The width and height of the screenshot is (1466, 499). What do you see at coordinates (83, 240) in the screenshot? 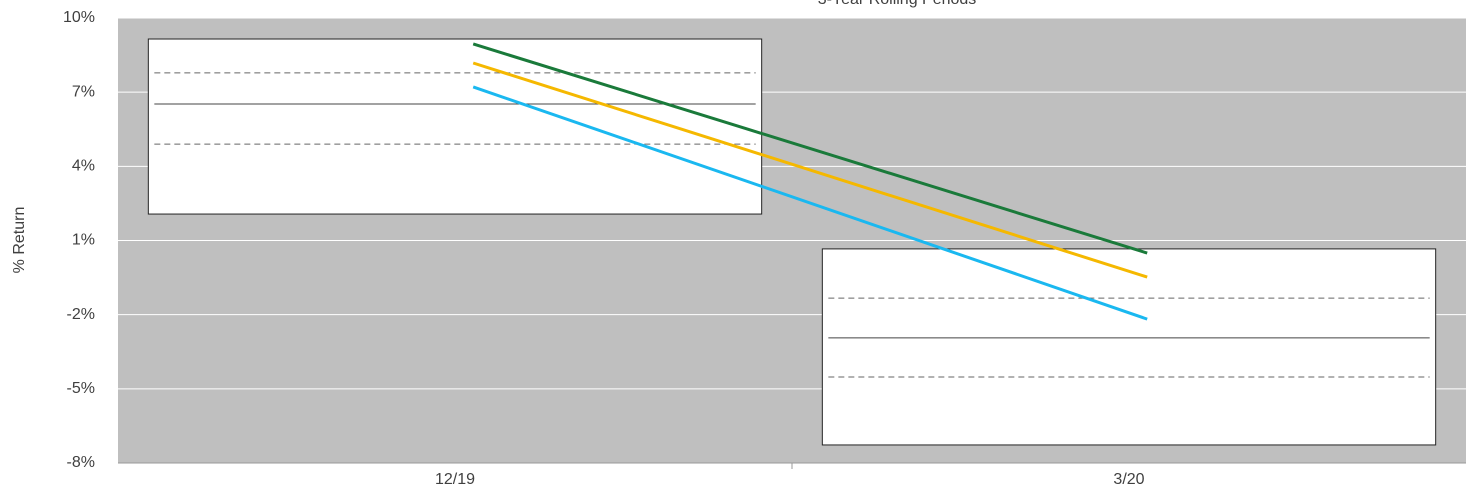
I see `y-tick-label: 1%` at bounding box center [83, 240].